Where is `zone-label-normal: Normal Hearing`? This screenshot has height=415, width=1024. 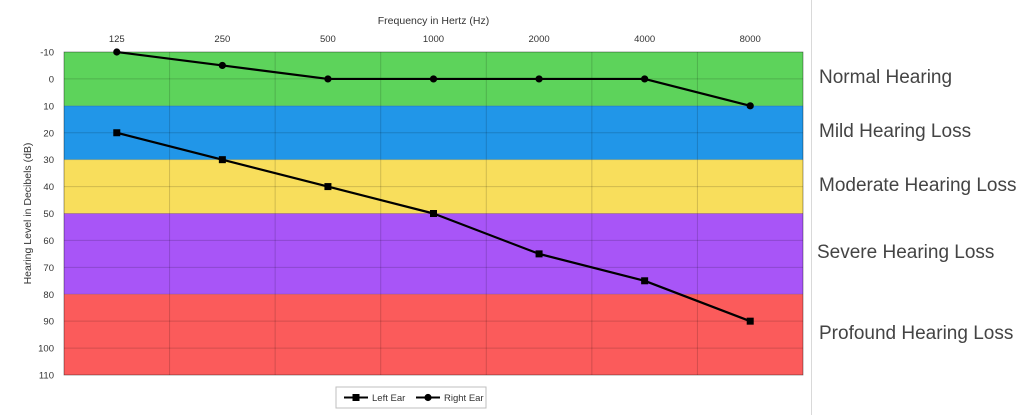
zone-label-normal: Normal Hearing is located at coordinates (886, 77).